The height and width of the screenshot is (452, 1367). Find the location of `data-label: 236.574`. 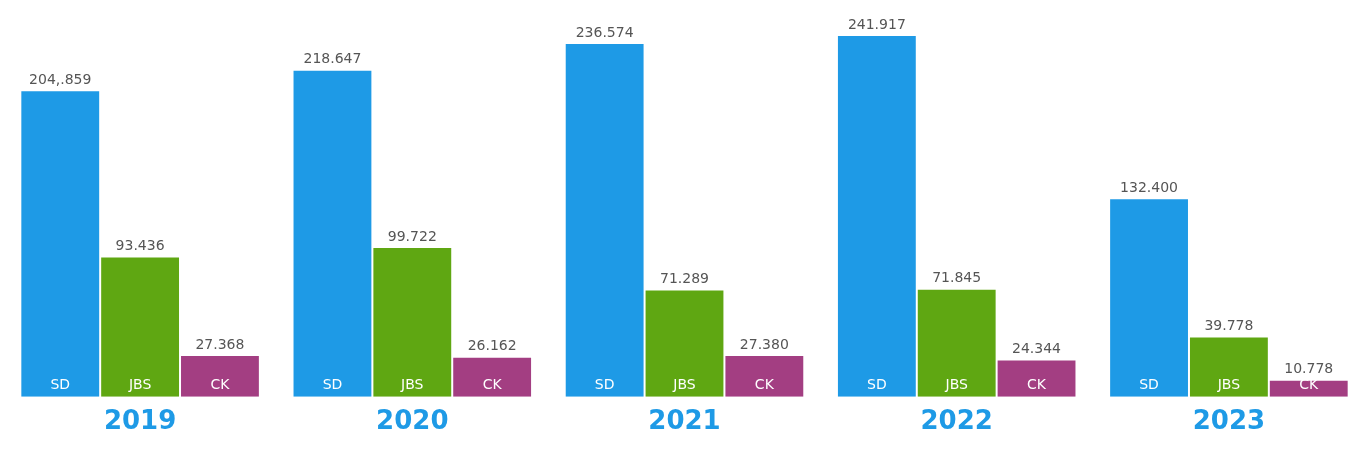

data-label: 236.574 is located at coordinates (604, 31).